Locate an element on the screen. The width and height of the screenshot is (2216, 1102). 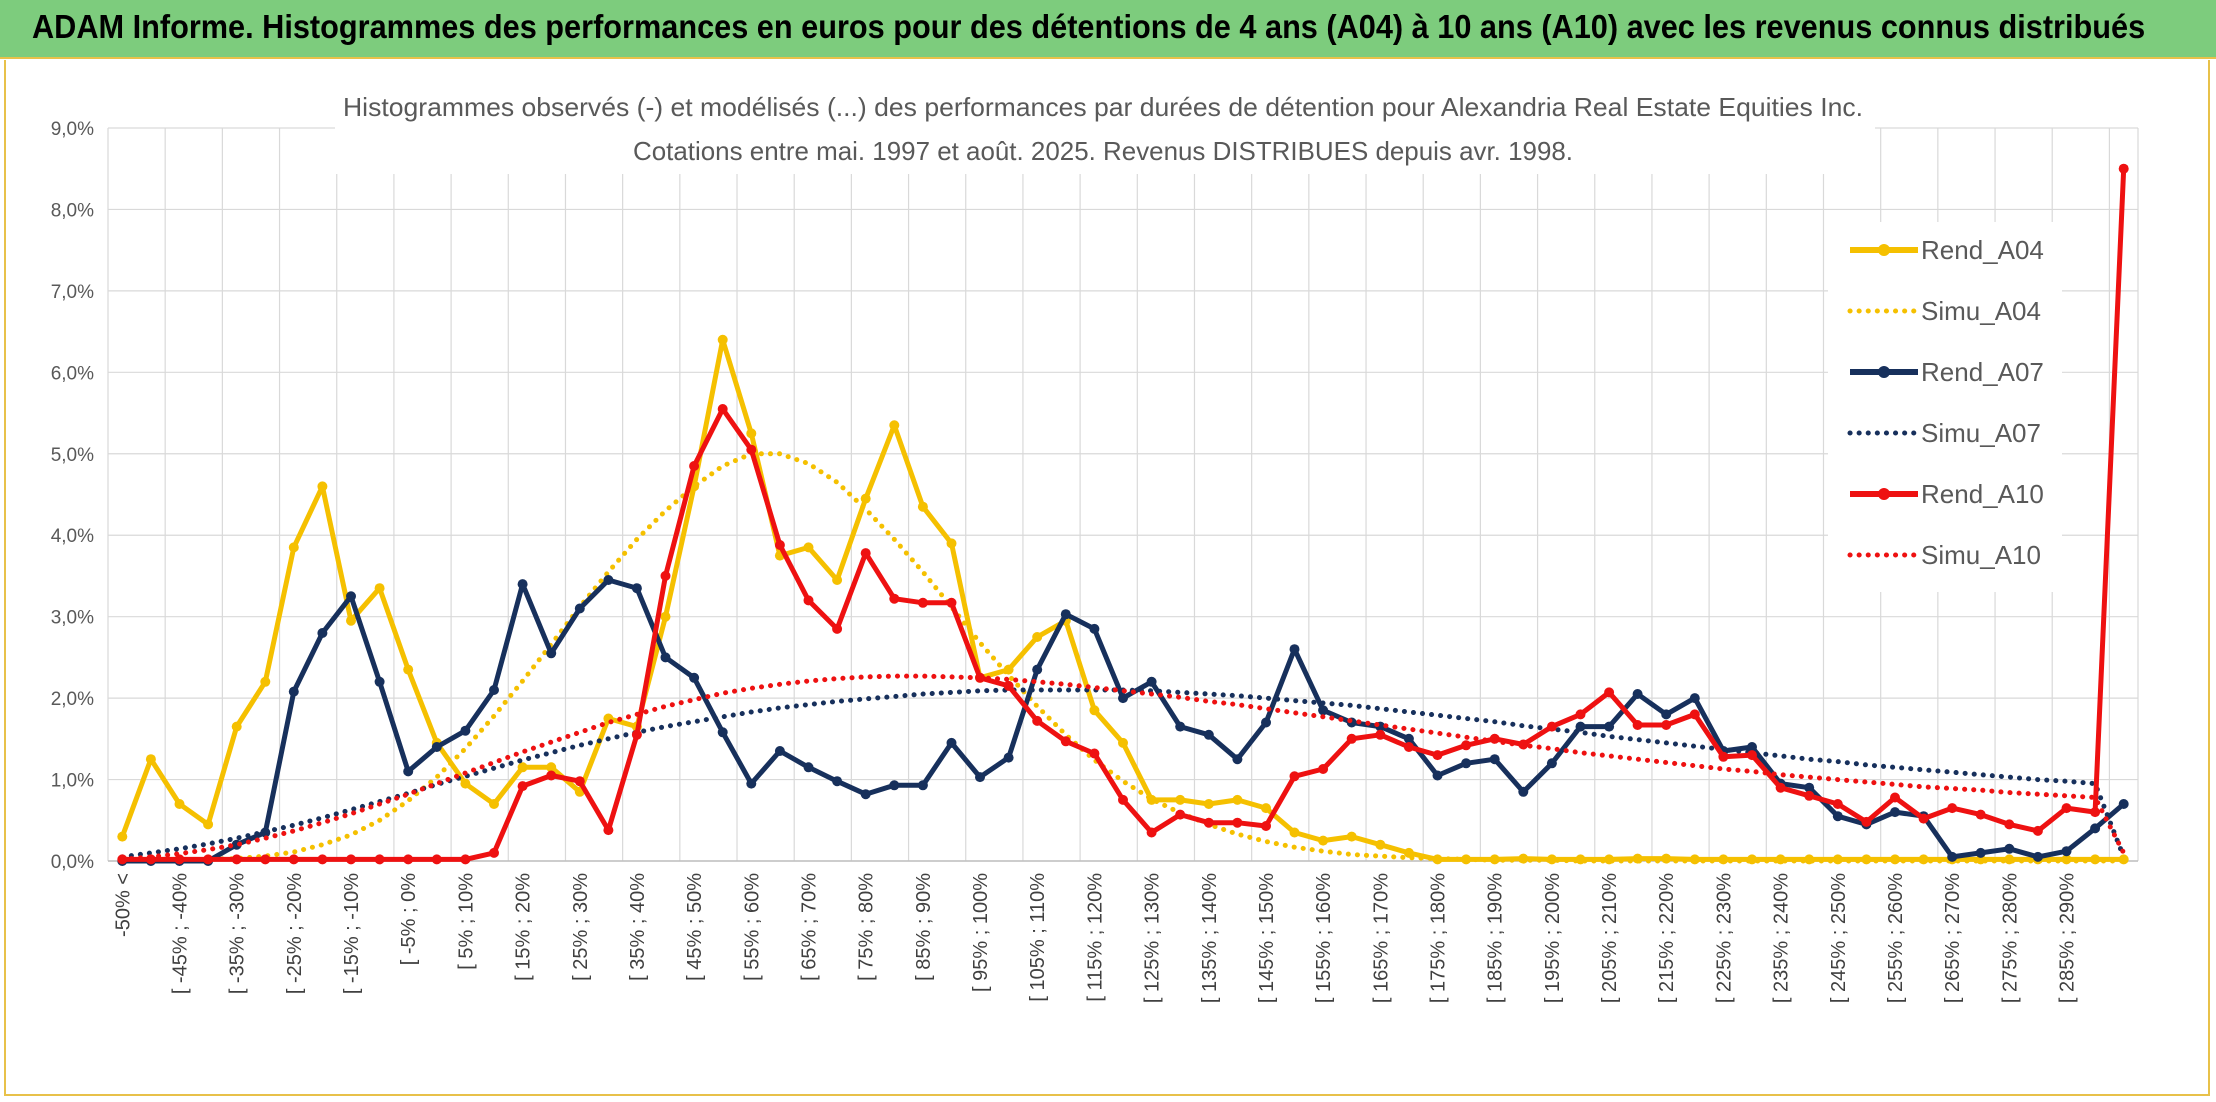
x-tick-label: [ -15% ; -10% is located at coordinates (352, 933).